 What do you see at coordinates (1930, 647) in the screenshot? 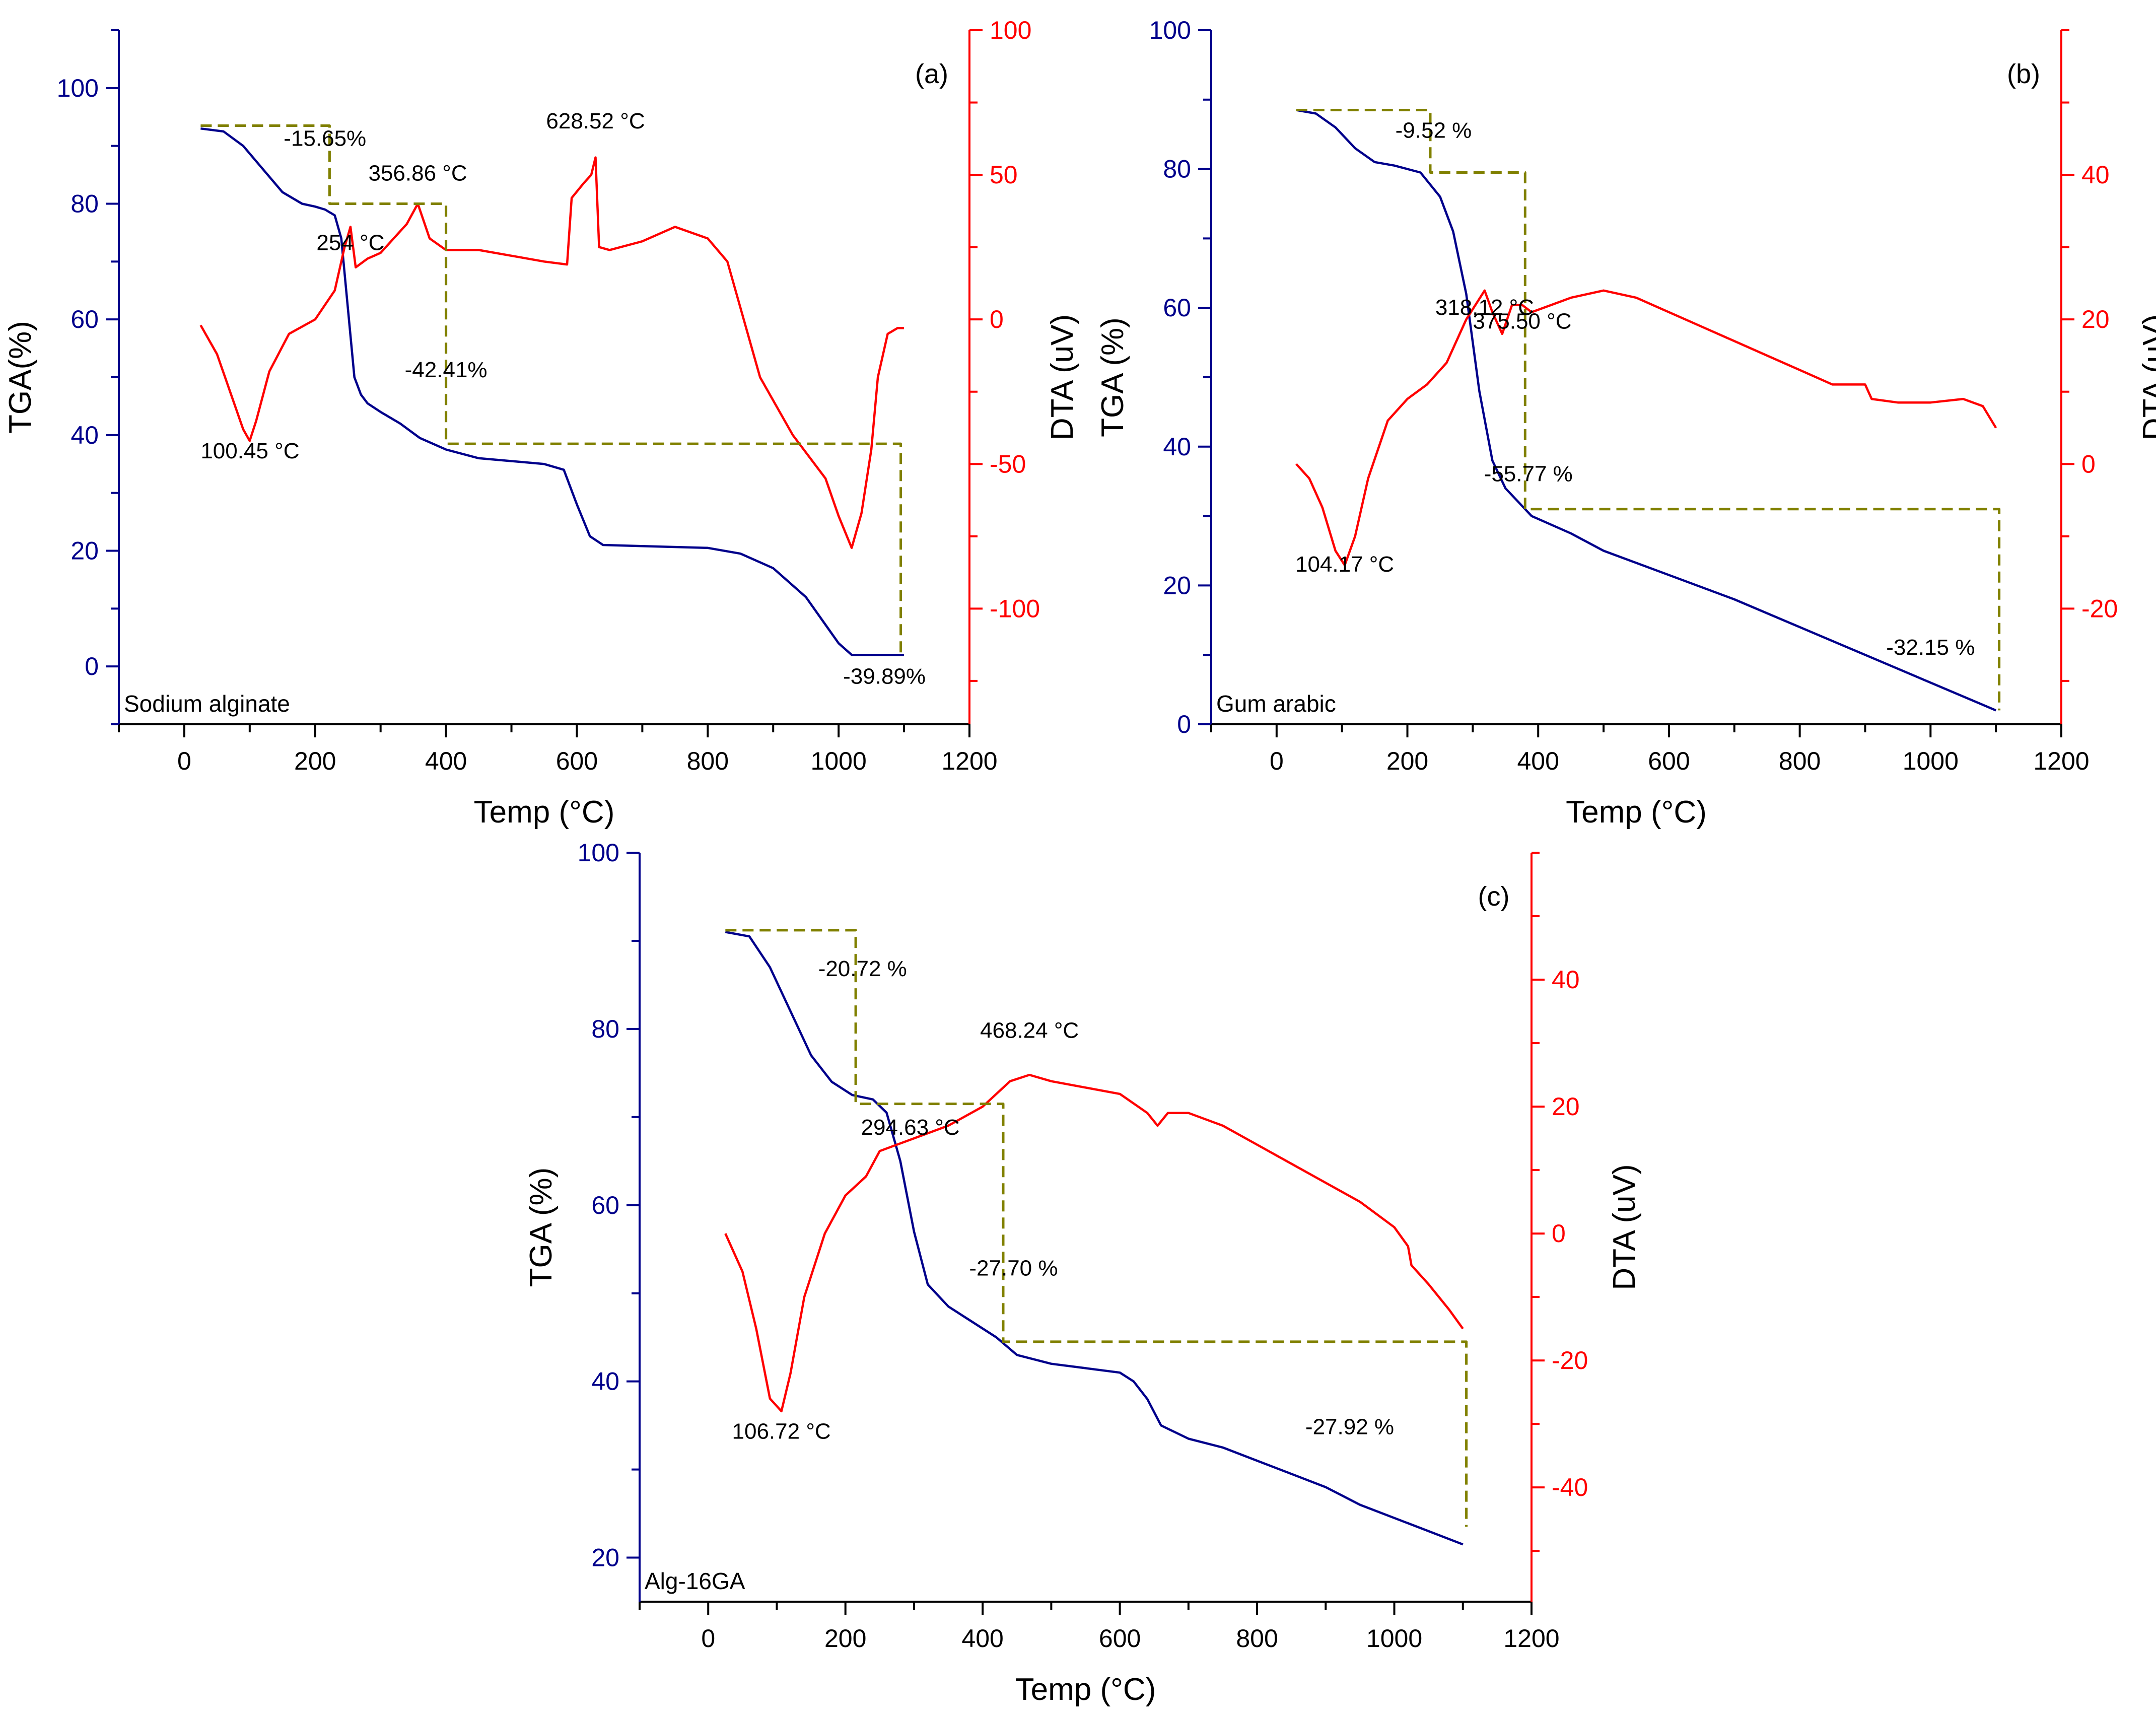
I see `data-annotation: -32.15 %` at bounding box center [1930, 647].